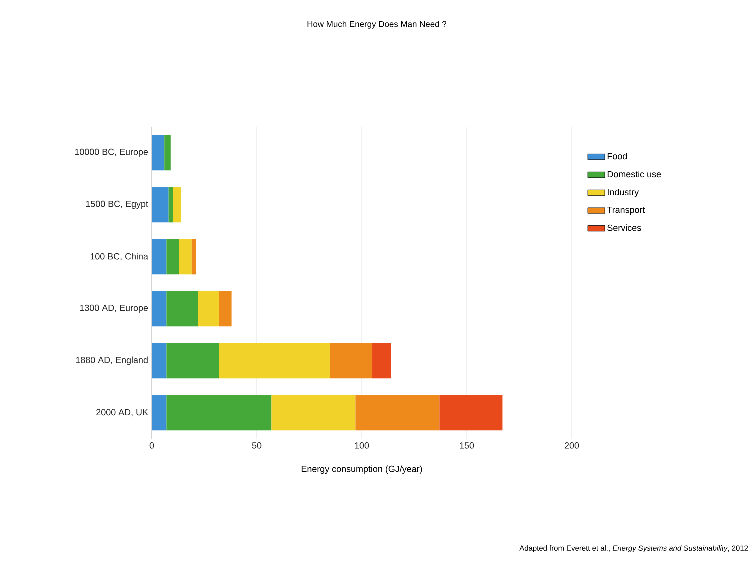 The image size is (754, 563). What do you see at coordinates (112, 361) in the screenshot?
I see `y-tick-label: 1880 AD, England` at bounding box center [112, 361].